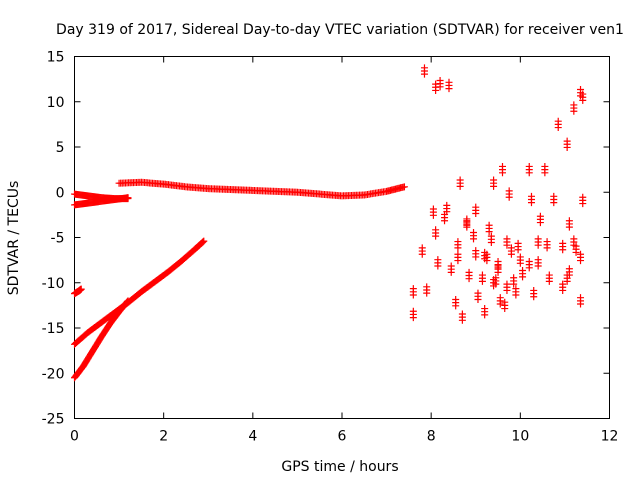  What do you see at coordinates (74, 437) in the screenshot?
I see `x-tick-label: 0` at bounding box center [74, 437].